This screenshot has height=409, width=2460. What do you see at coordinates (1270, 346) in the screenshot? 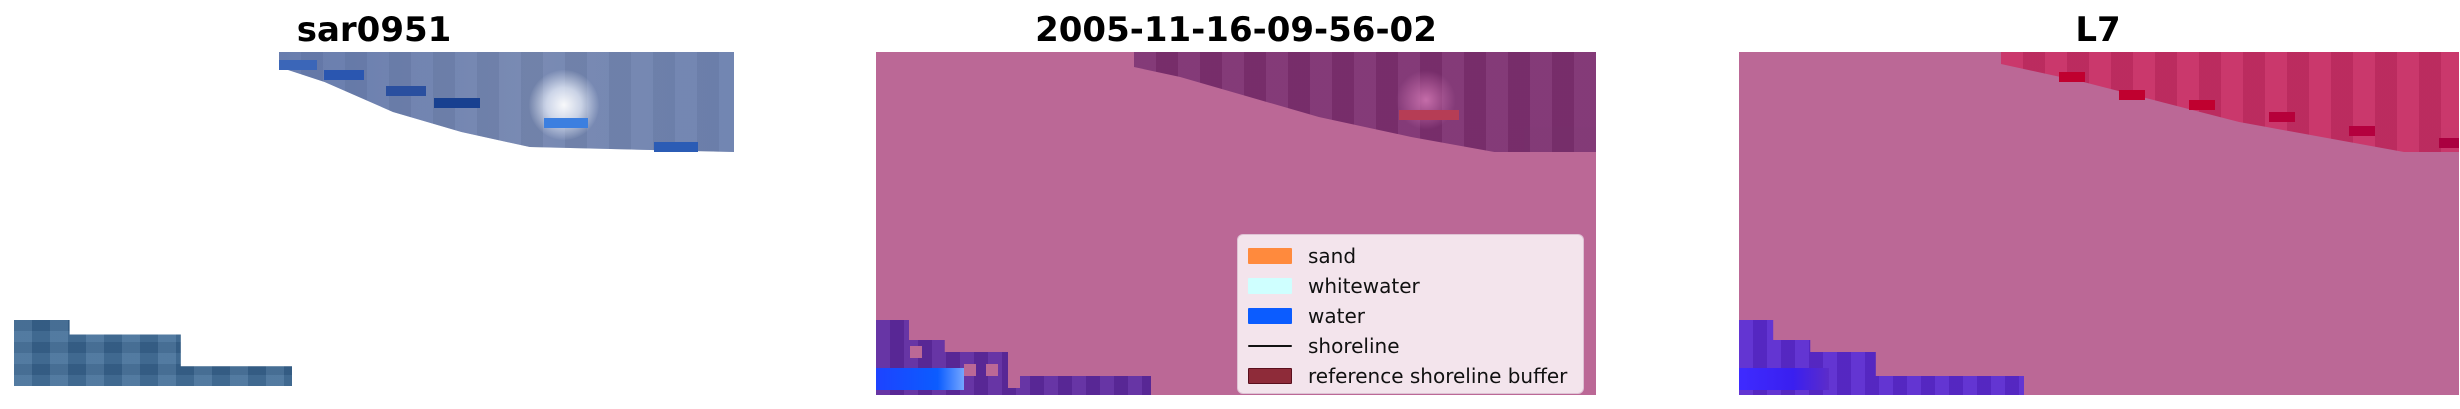
I see `legend-line-shoreline` at bounding box center [1270, 346].